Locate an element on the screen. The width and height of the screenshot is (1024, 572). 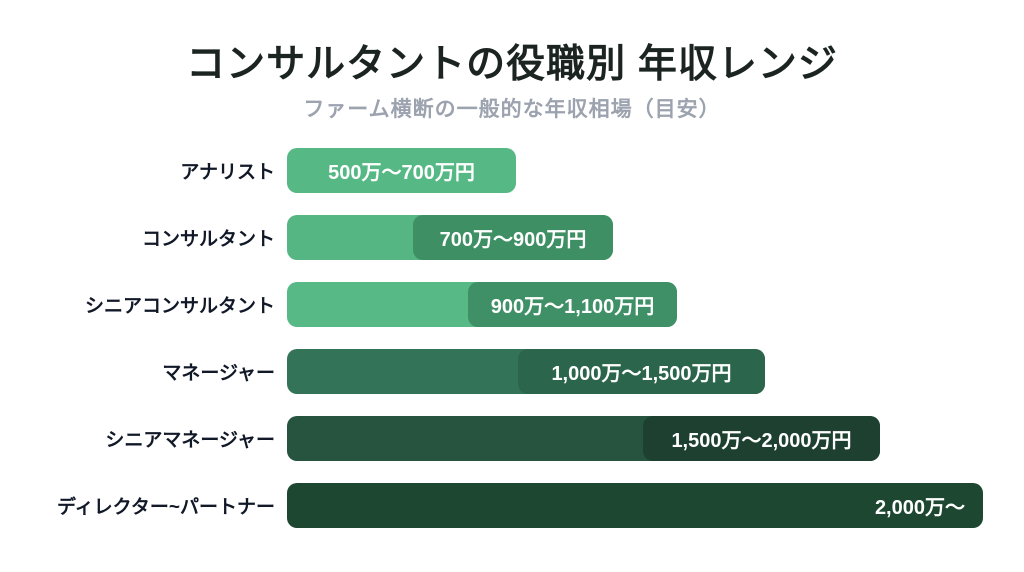
chart-row: シニアマネージャー 1,500万〜2,000万円 is located at coordinates (512, 438).